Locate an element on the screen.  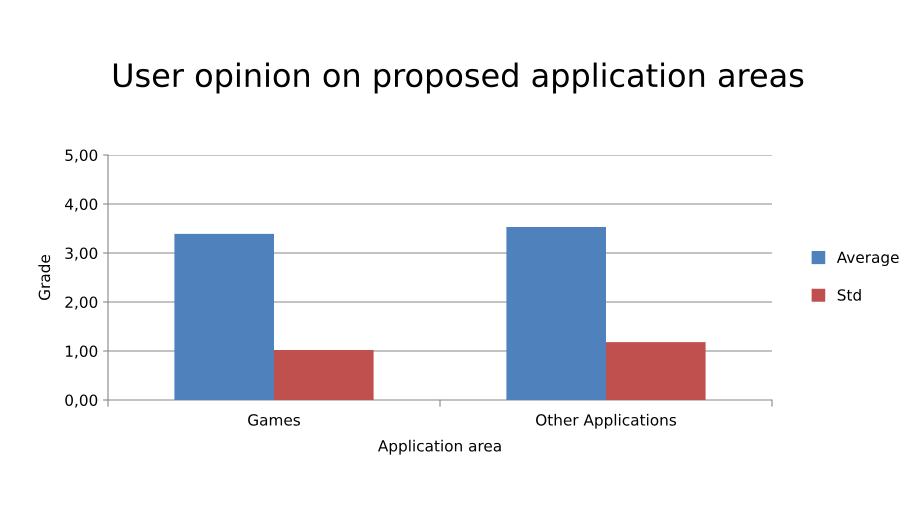
y-tick-label: 1,00 is located at coordinates (82, 352).